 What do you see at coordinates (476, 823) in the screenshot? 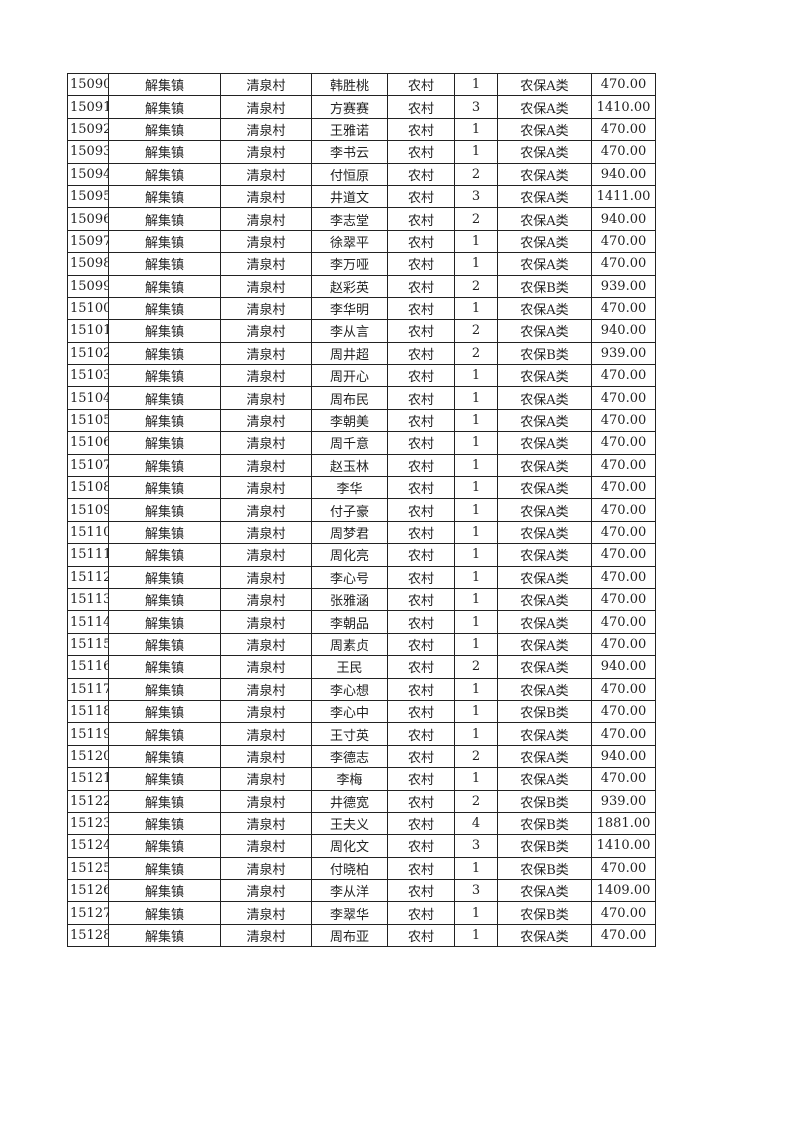
I see `count-cell: 4` at bounding box center [476, 823].